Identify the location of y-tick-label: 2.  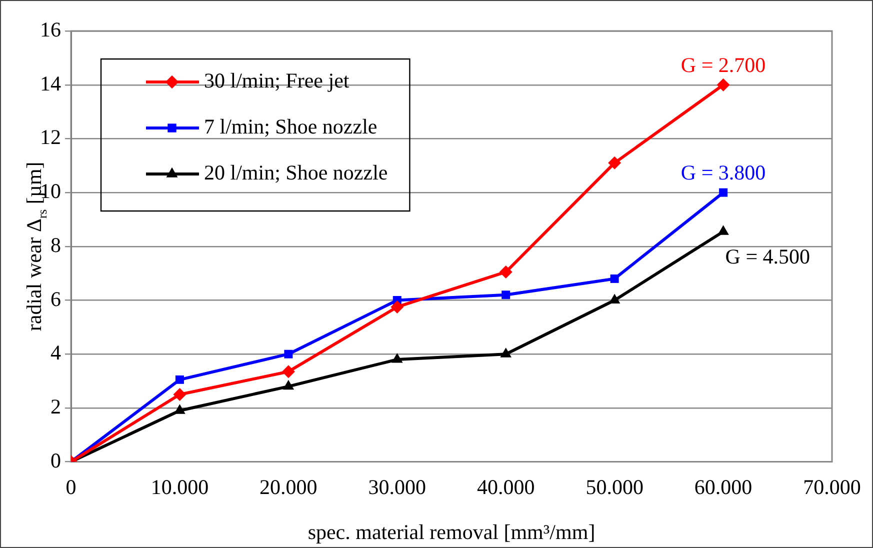
(55, 406).